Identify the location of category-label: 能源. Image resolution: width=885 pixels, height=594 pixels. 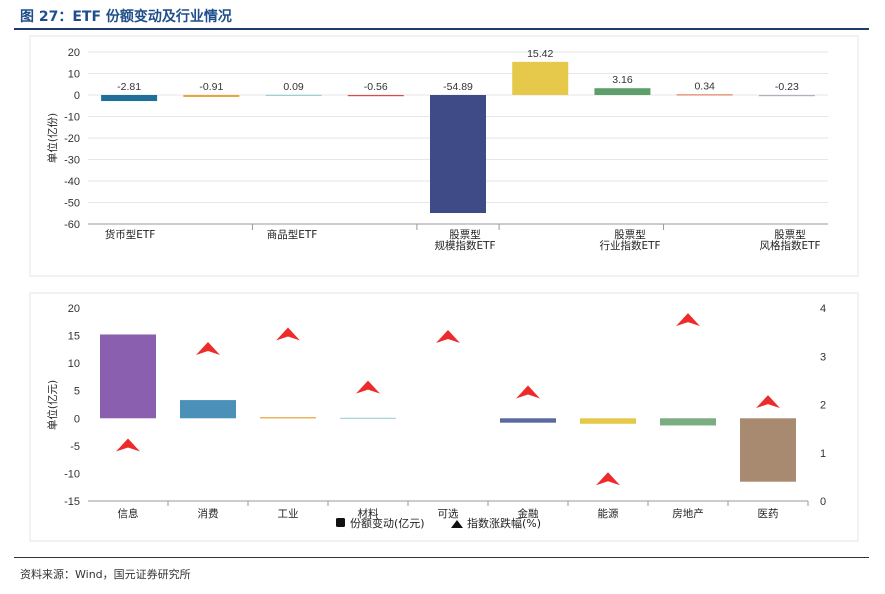
(608, 513).